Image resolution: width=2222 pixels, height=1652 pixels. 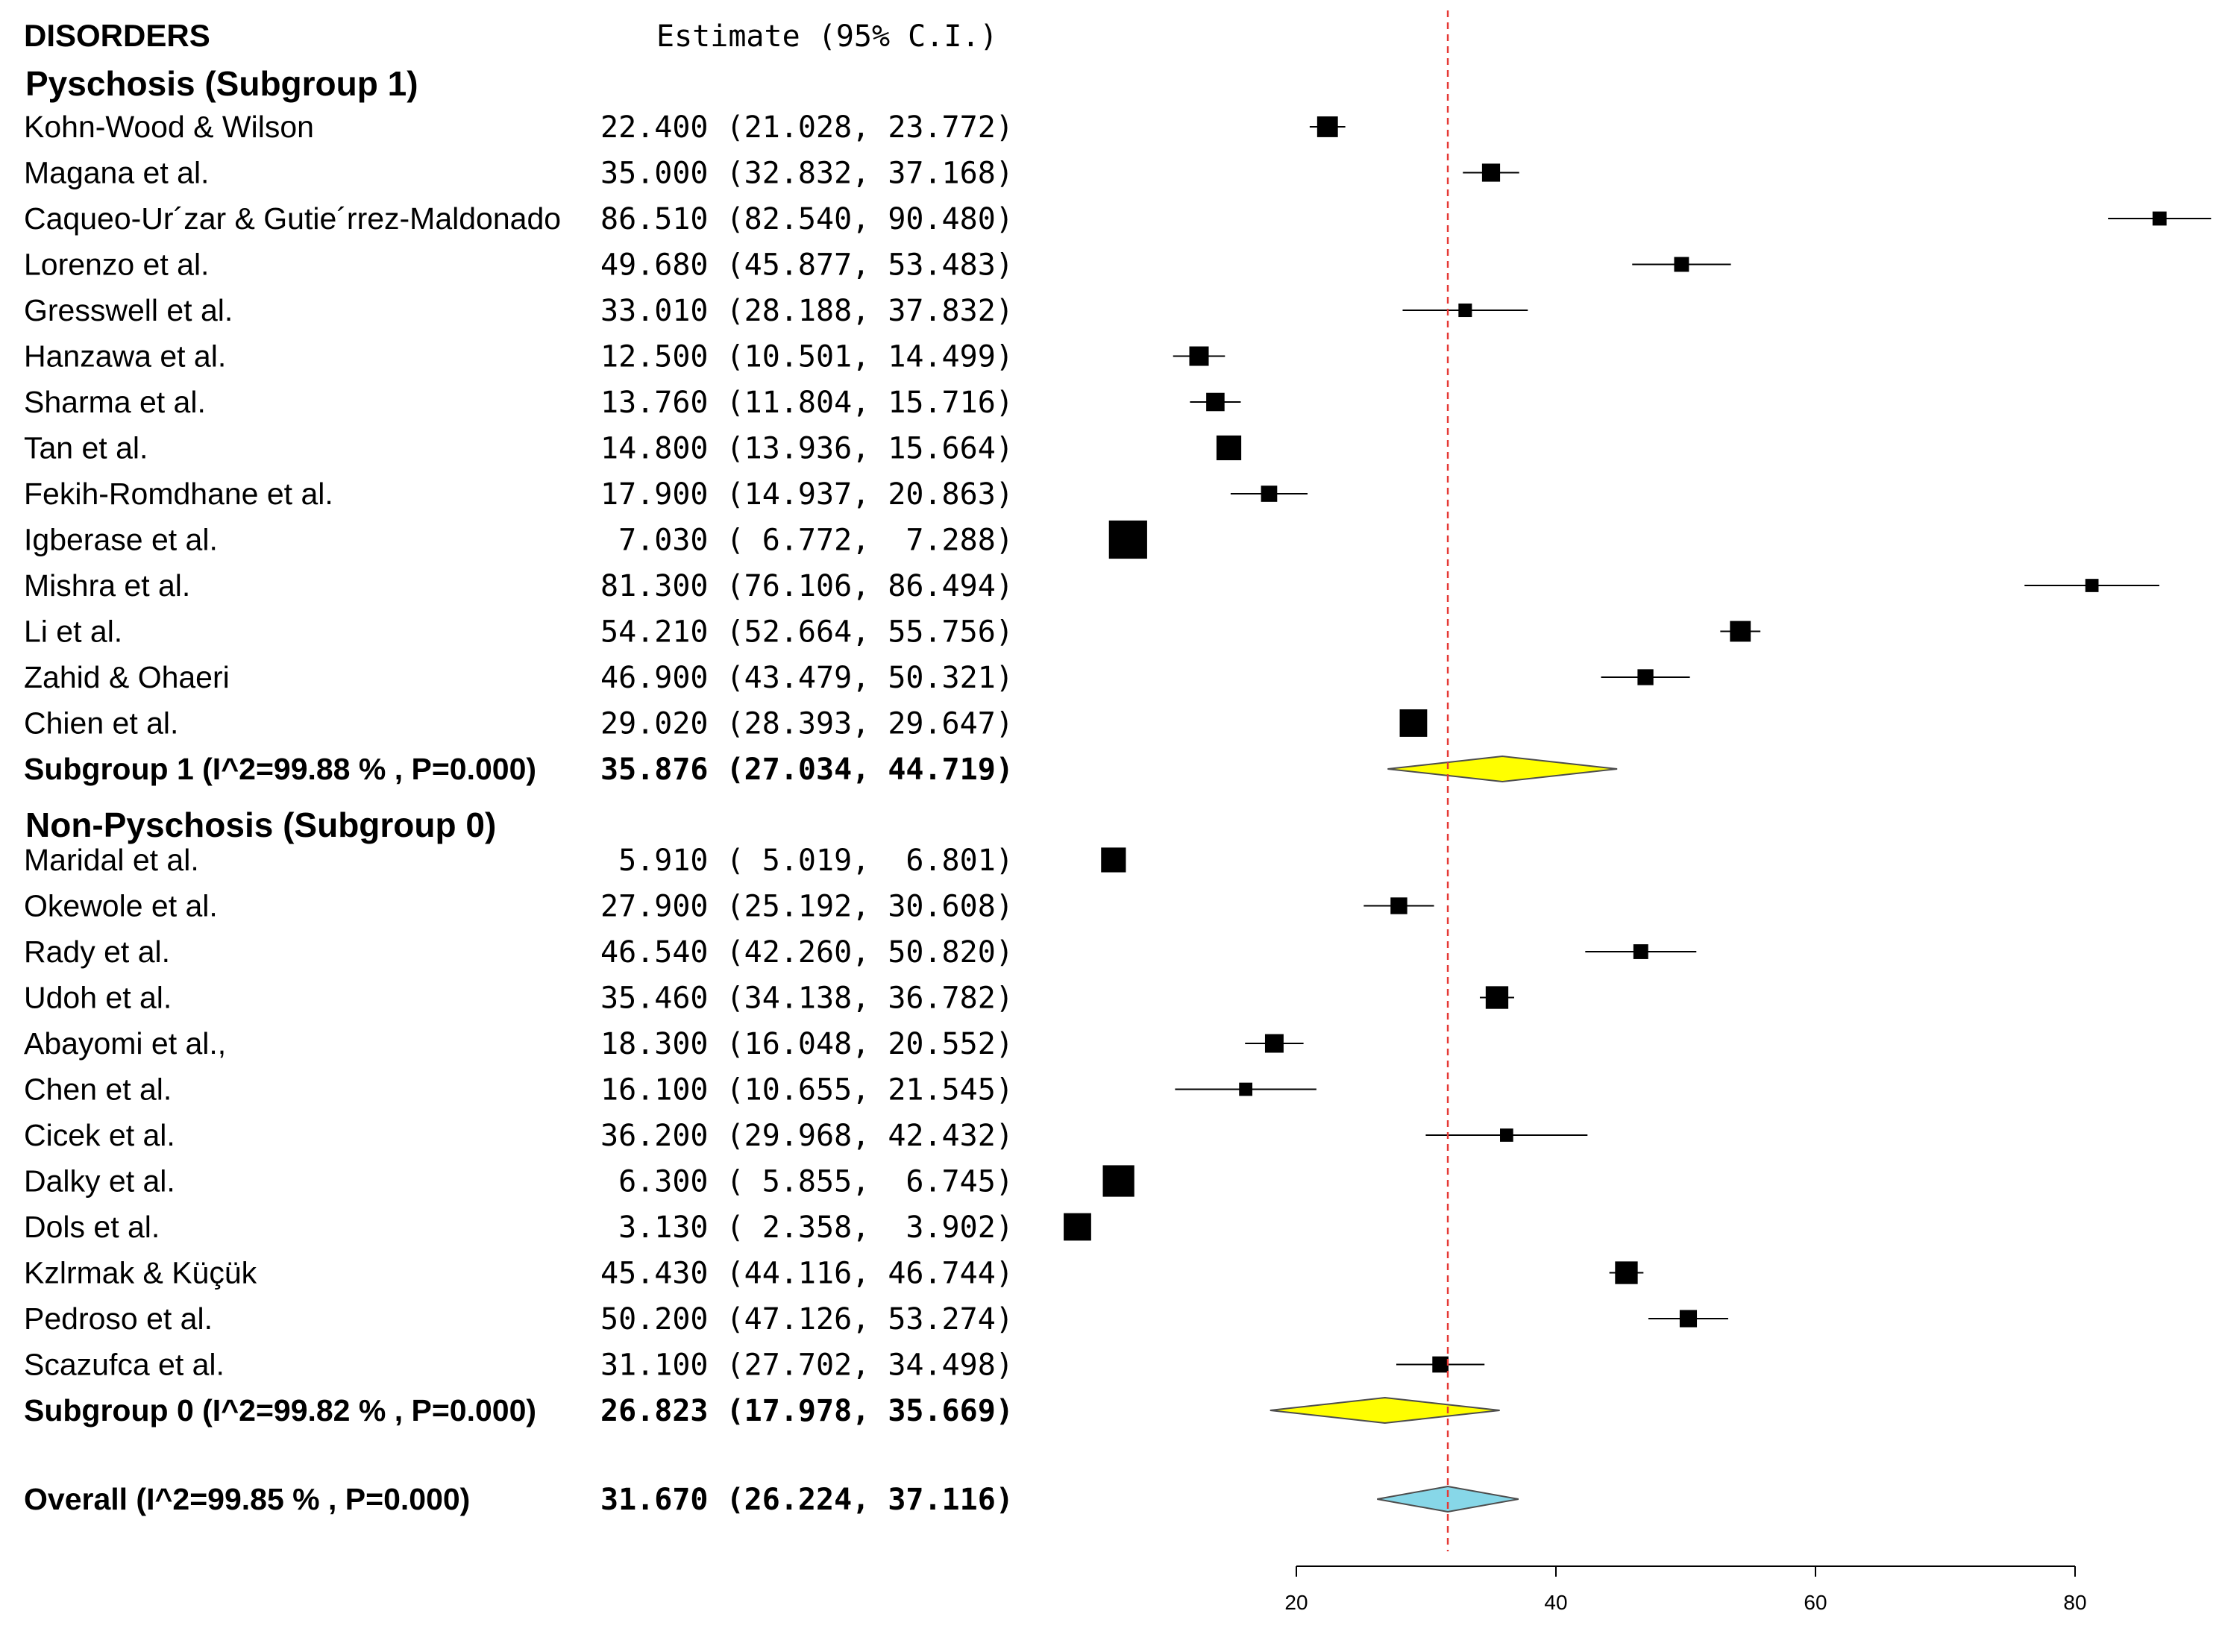 What do you see at coordinates (117, 35) in the screenshot?
I see `disorders-header: DISORDERS` at bounding box center [117, 35].